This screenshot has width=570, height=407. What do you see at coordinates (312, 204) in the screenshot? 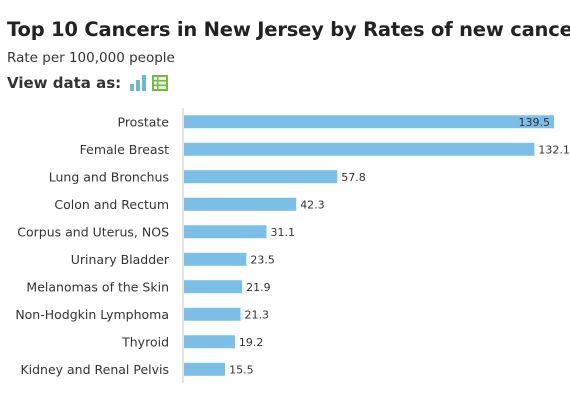
I see `data-label: 42.3` at bounding box center [312, 204].